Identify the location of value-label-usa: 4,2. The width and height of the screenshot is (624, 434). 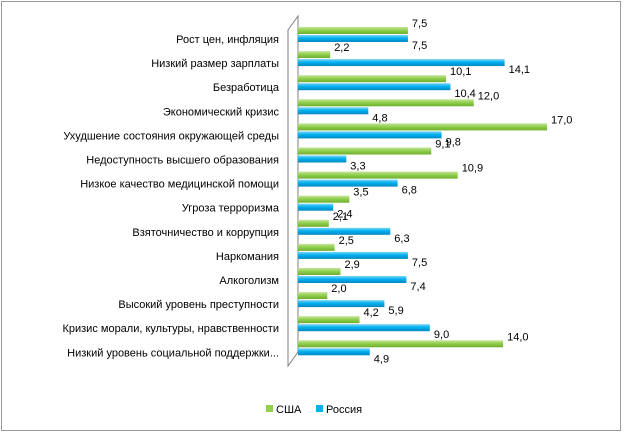
(371, 313).